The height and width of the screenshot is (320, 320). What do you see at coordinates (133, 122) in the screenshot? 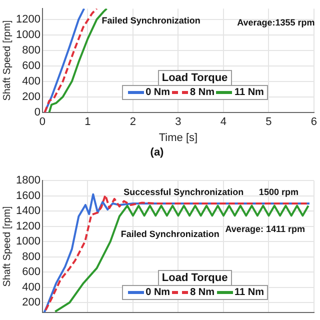
I see `x-tick-label: 2` at bounding box center [133, 122].